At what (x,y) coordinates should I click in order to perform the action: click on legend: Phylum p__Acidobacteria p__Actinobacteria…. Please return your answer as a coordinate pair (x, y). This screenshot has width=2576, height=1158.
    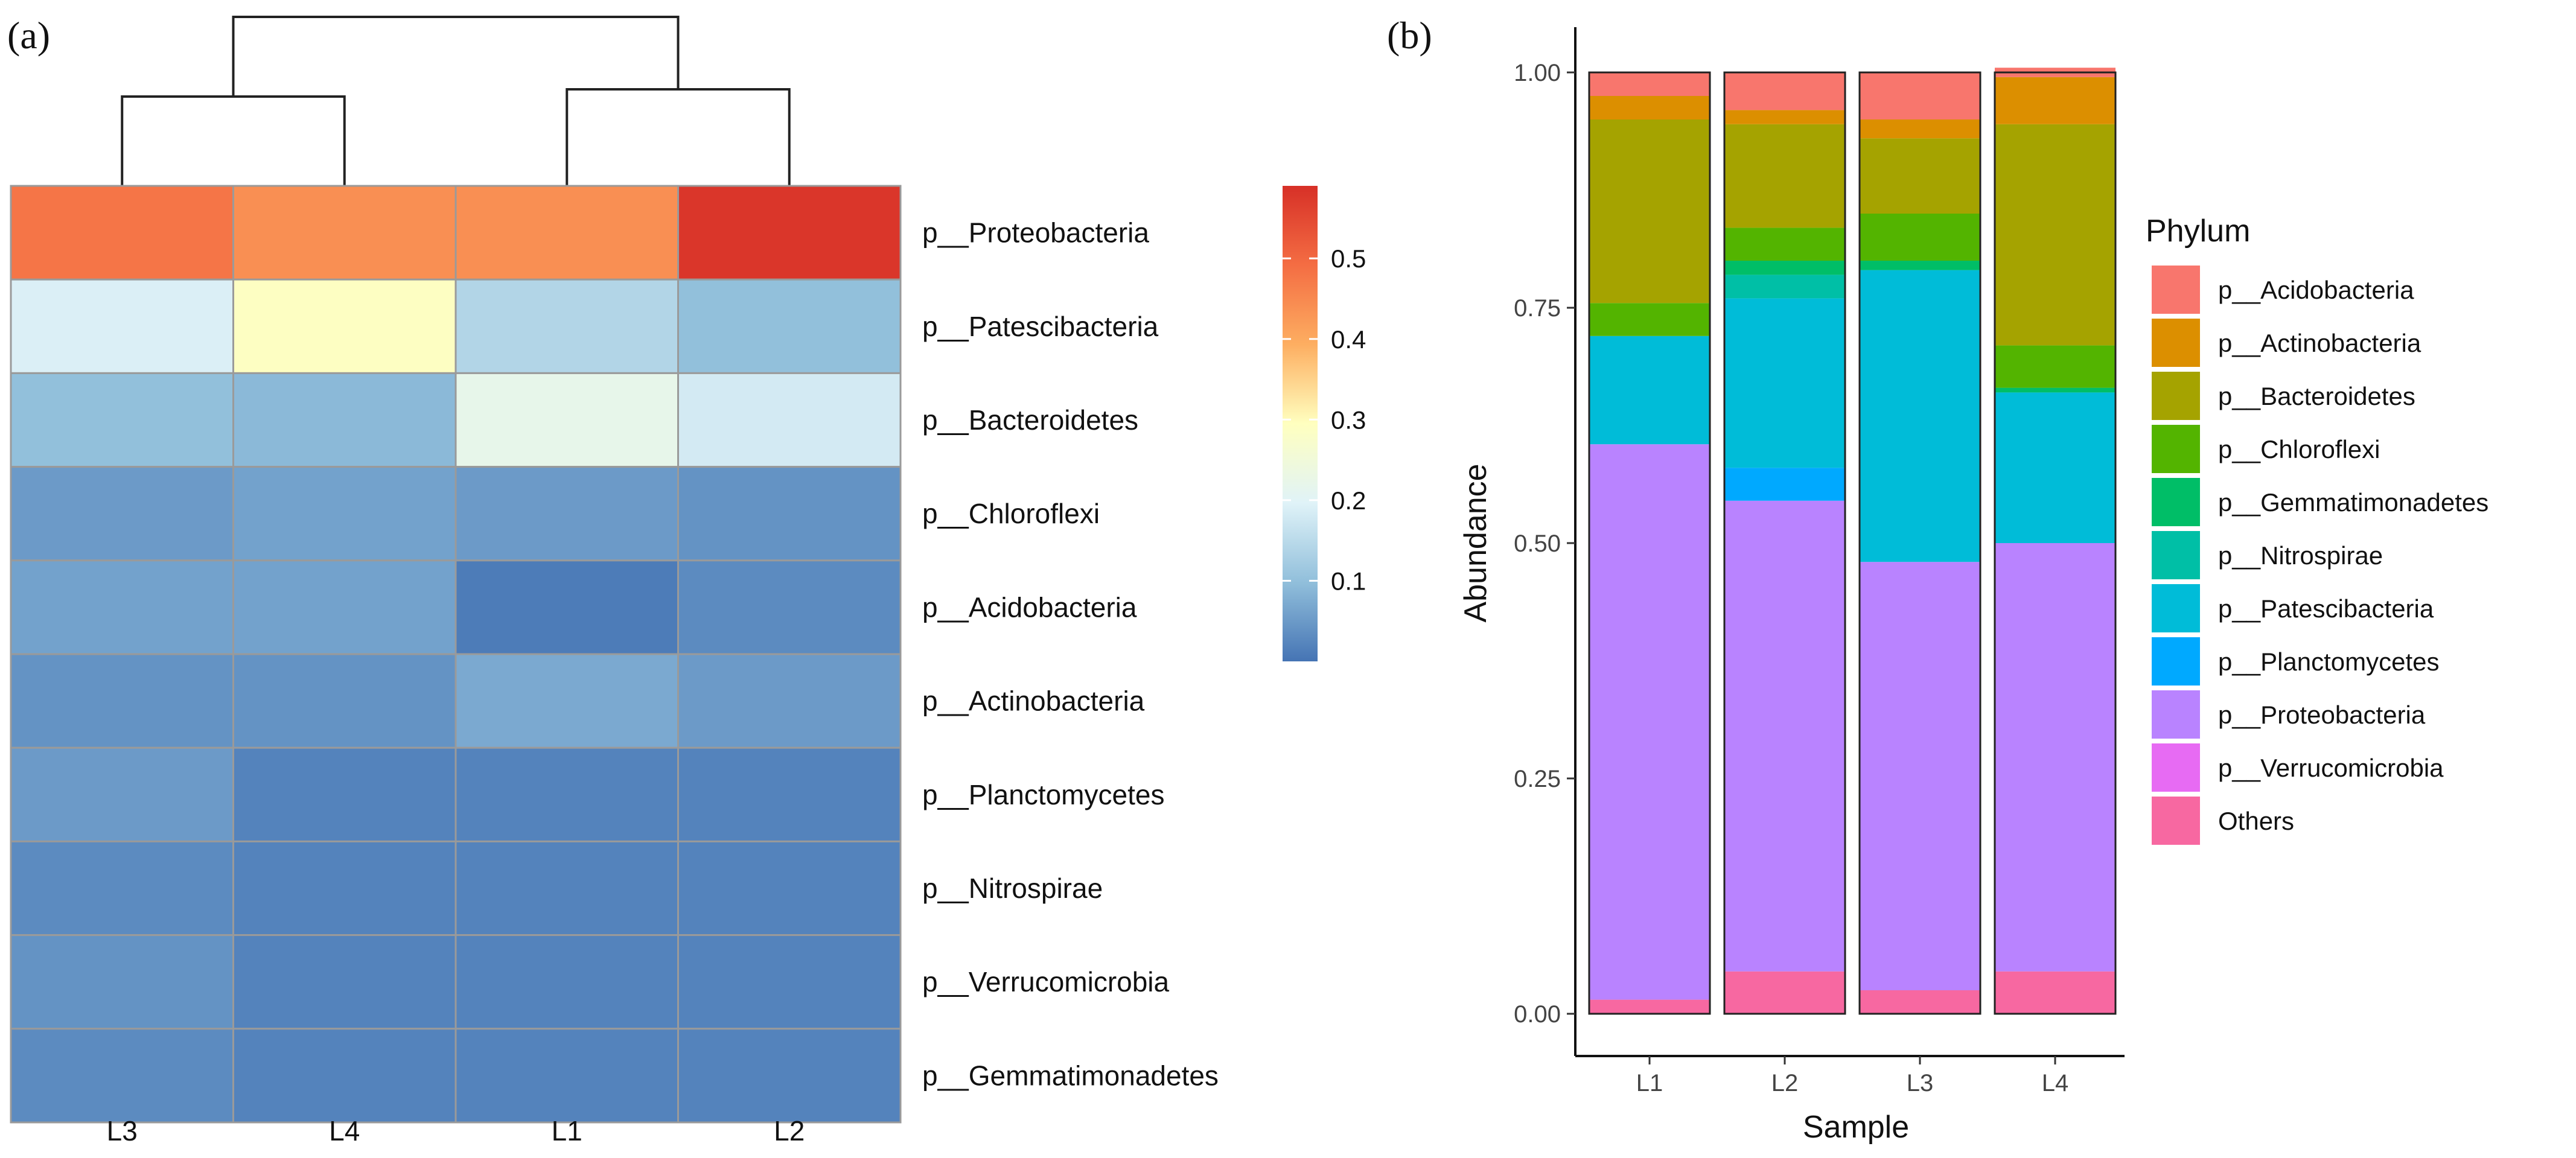
    Looking at the image, I should click on (2317, 529).